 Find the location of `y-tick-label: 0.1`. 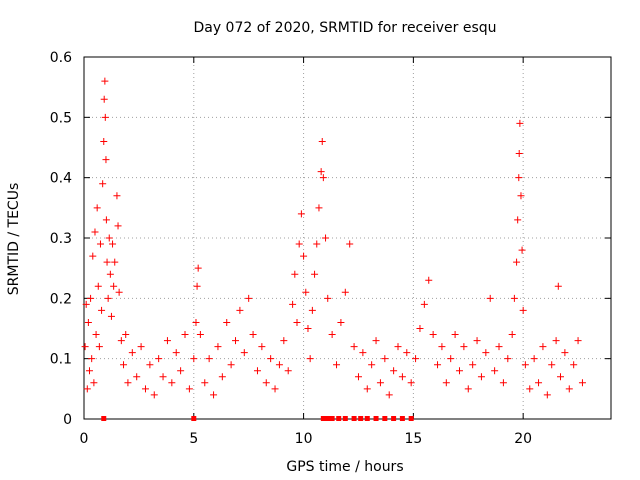

y-tick-label: 0.1 is located at coordinates (61, 360).